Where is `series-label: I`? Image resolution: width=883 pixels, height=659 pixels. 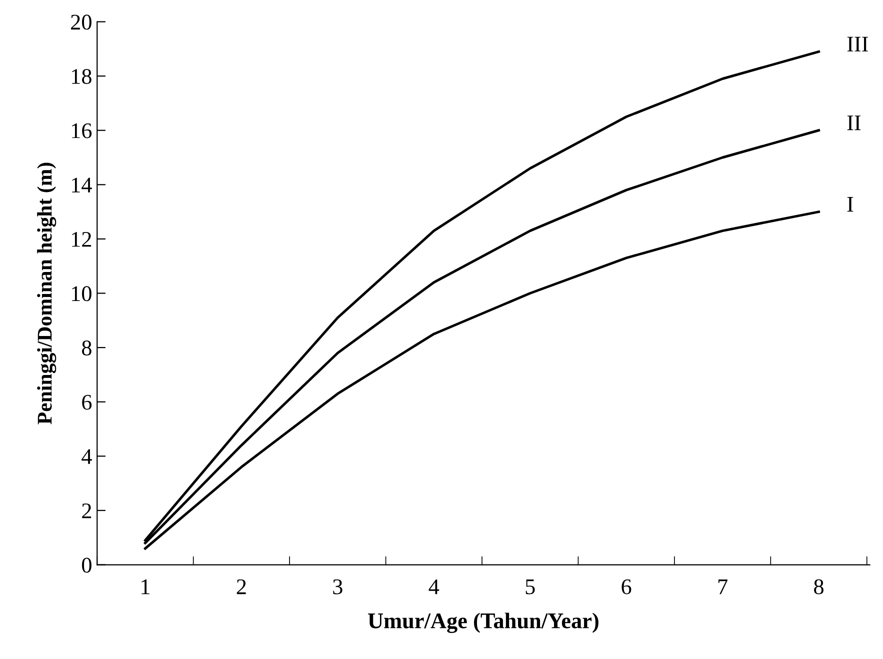 series-label: I is located at coordinates (850, 204).